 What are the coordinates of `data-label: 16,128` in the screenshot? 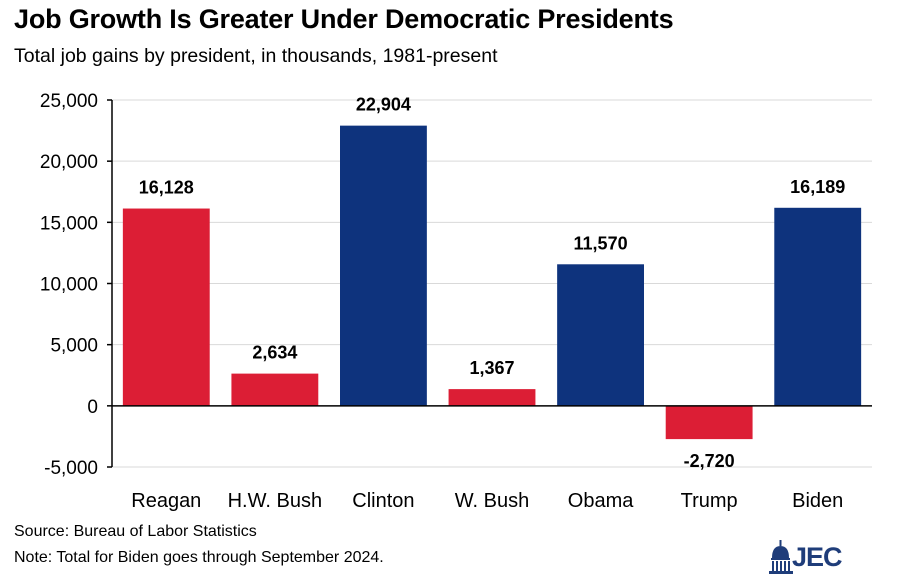 It's located at (166, 188).